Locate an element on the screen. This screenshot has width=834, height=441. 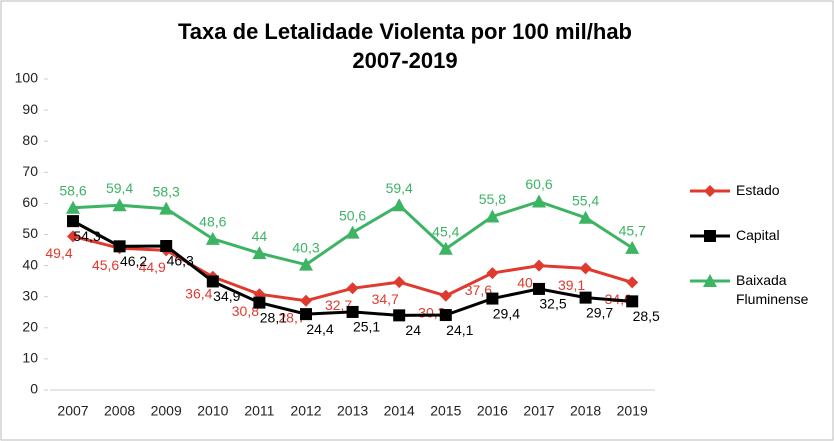
y-tick-label: 20 is located at coordinates (30, 327).